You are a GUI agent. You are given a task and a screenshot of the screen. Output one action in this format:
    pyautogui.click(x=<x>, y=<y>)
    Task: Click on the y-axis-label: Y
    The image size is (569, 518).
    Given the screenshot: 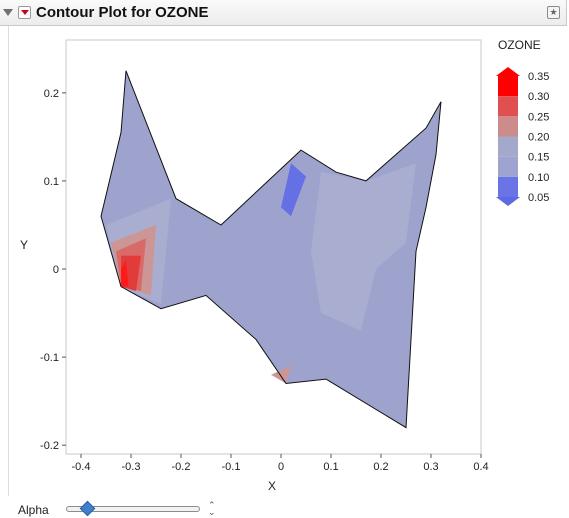 What is the action you would take?
    pyautogui.click(x=24, y=245)
    